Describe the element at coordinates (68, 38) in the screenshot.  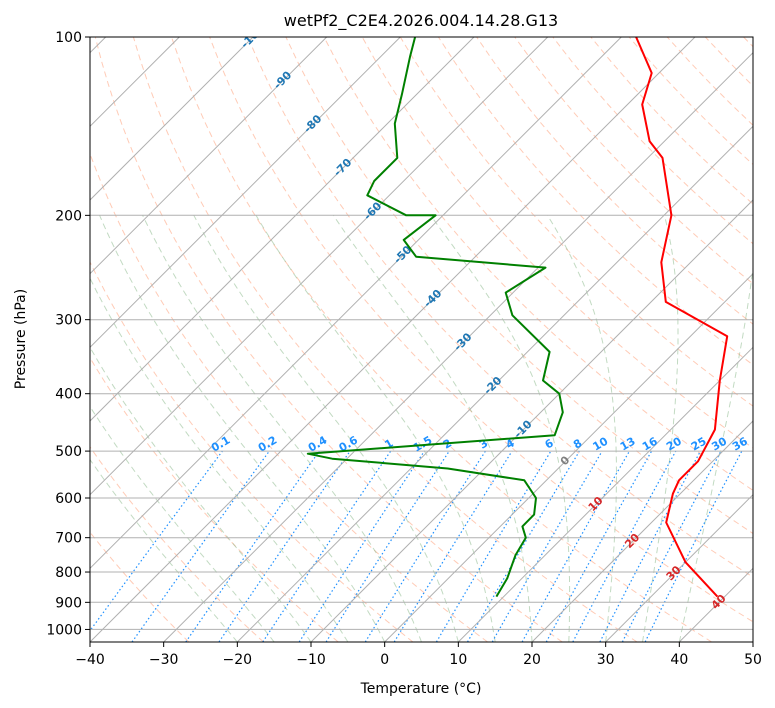
I see `y-tick-label: 100` at that location.